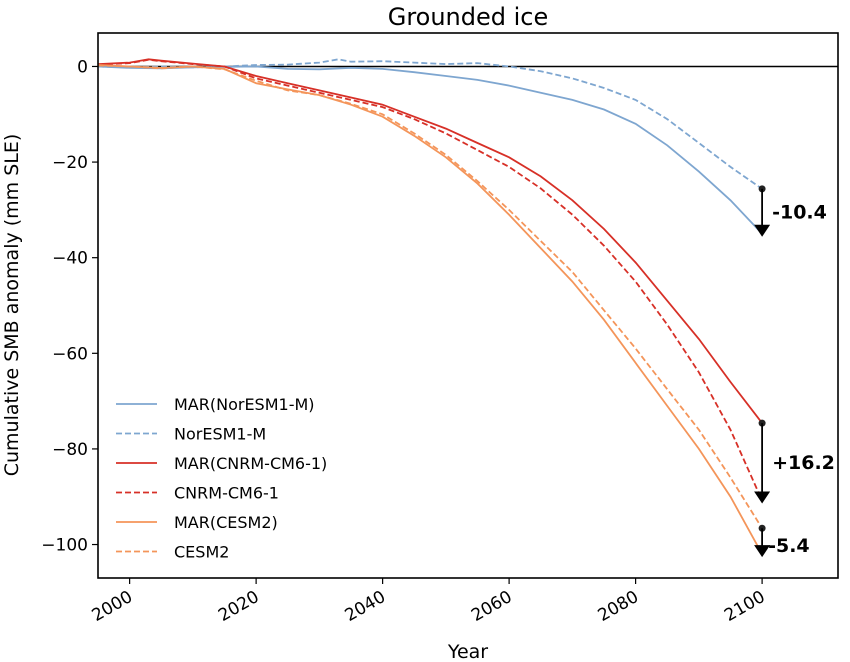 Image resolution: width=850 pixels, height=662 pixels. Describe the element at coordinates (70, 259) in the screenshot. I see `y-tick-label: −40` at that location.